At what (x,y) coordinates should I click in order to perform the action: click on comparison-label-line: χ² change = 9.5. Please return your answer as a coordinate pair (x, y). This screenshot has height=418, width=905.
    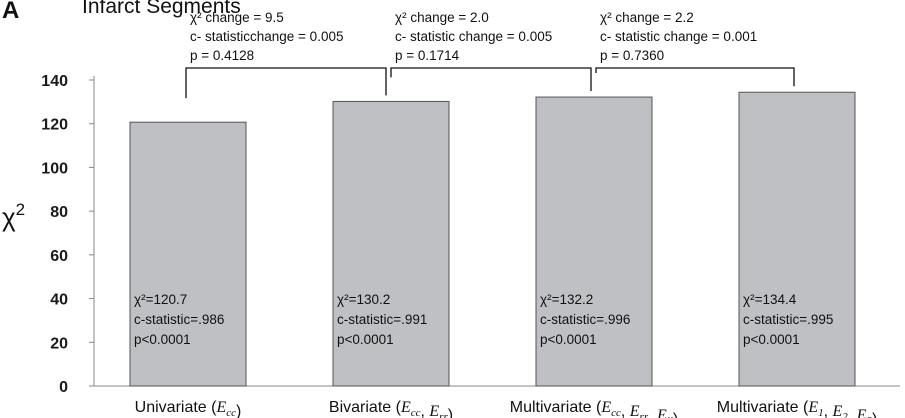
    Looking at the image, I should click on (237, 17).